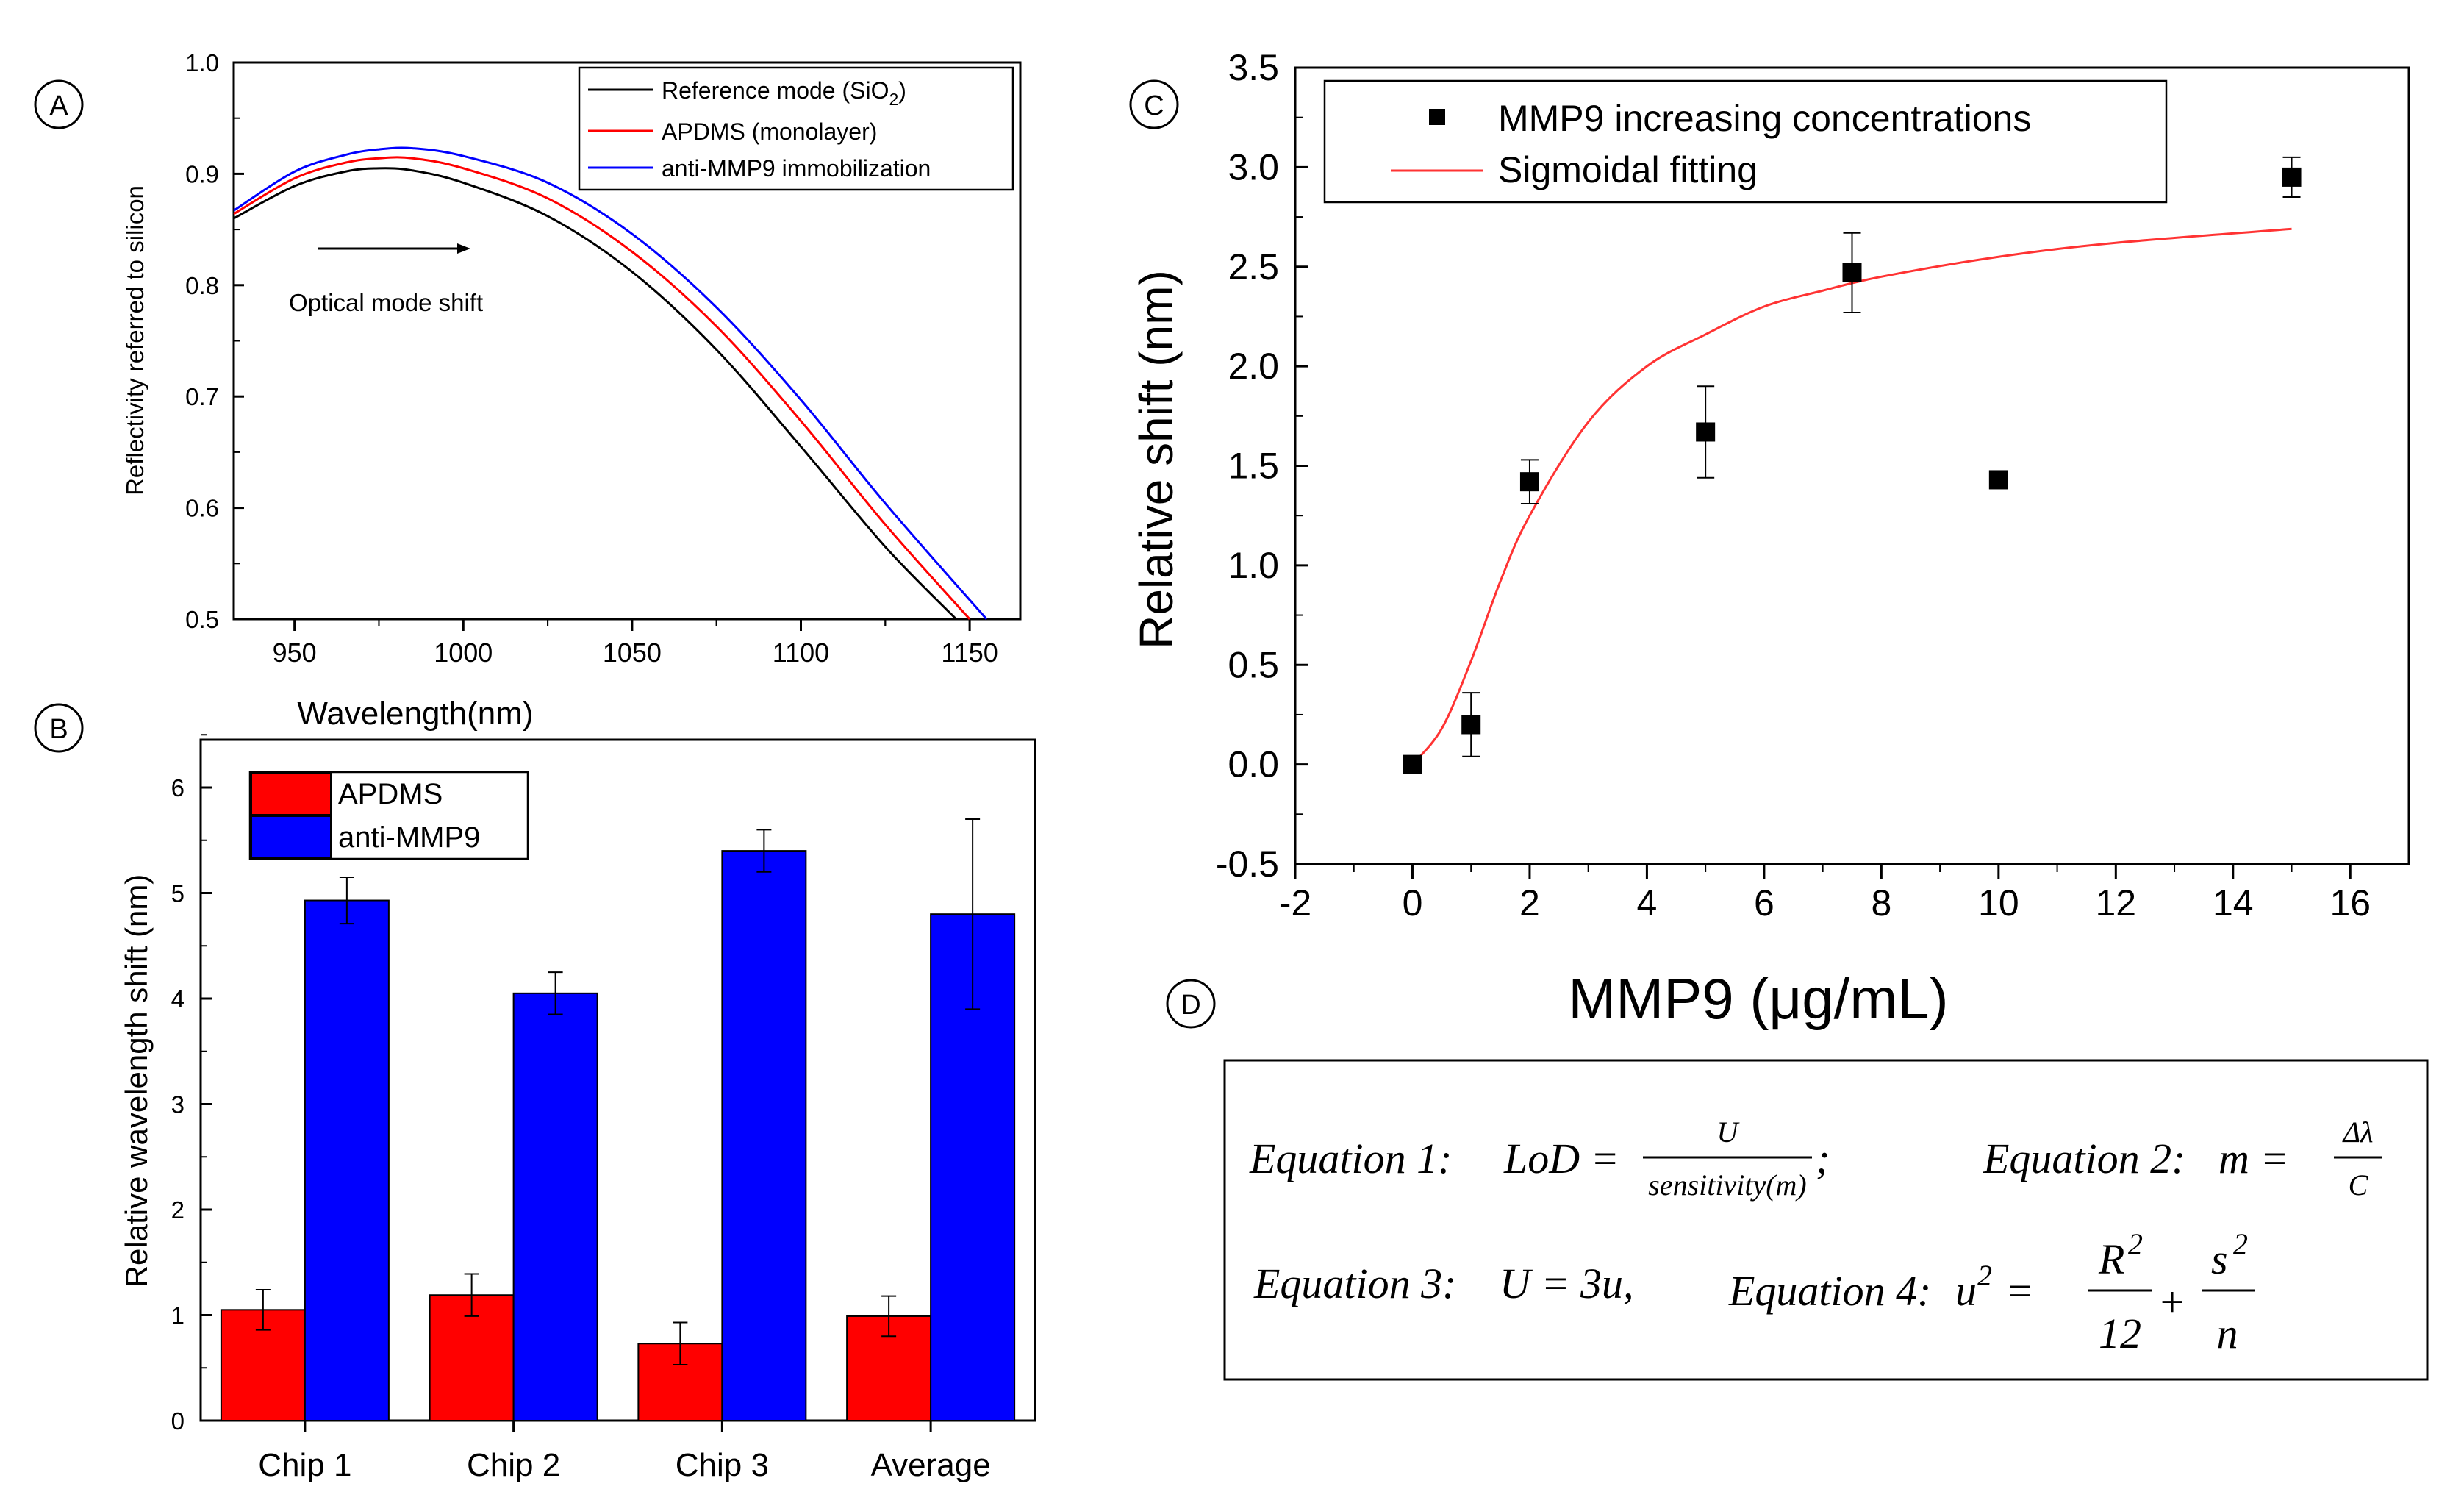 This screenshot has height=1503, width=2464. What do you see at coordinates (388, 815) in the screenshot?
I see `chart-b-legend: APDMS anti-MMP9` at bounding box center [388, 815].